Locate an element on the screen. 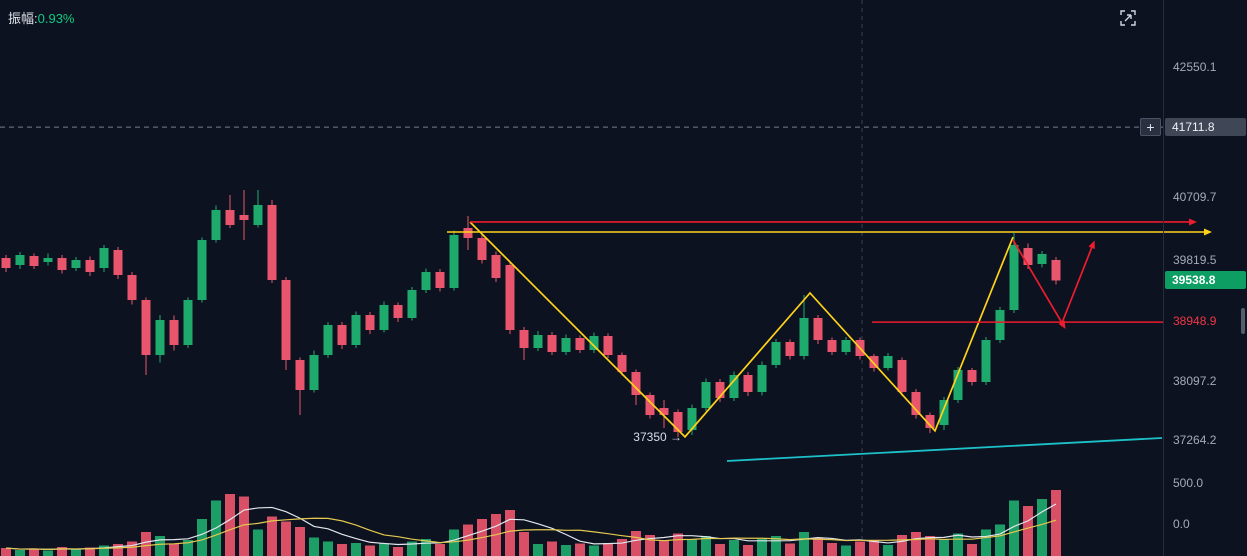  price-axis-label: 39819.5 is located at coordinates (1195, 259).